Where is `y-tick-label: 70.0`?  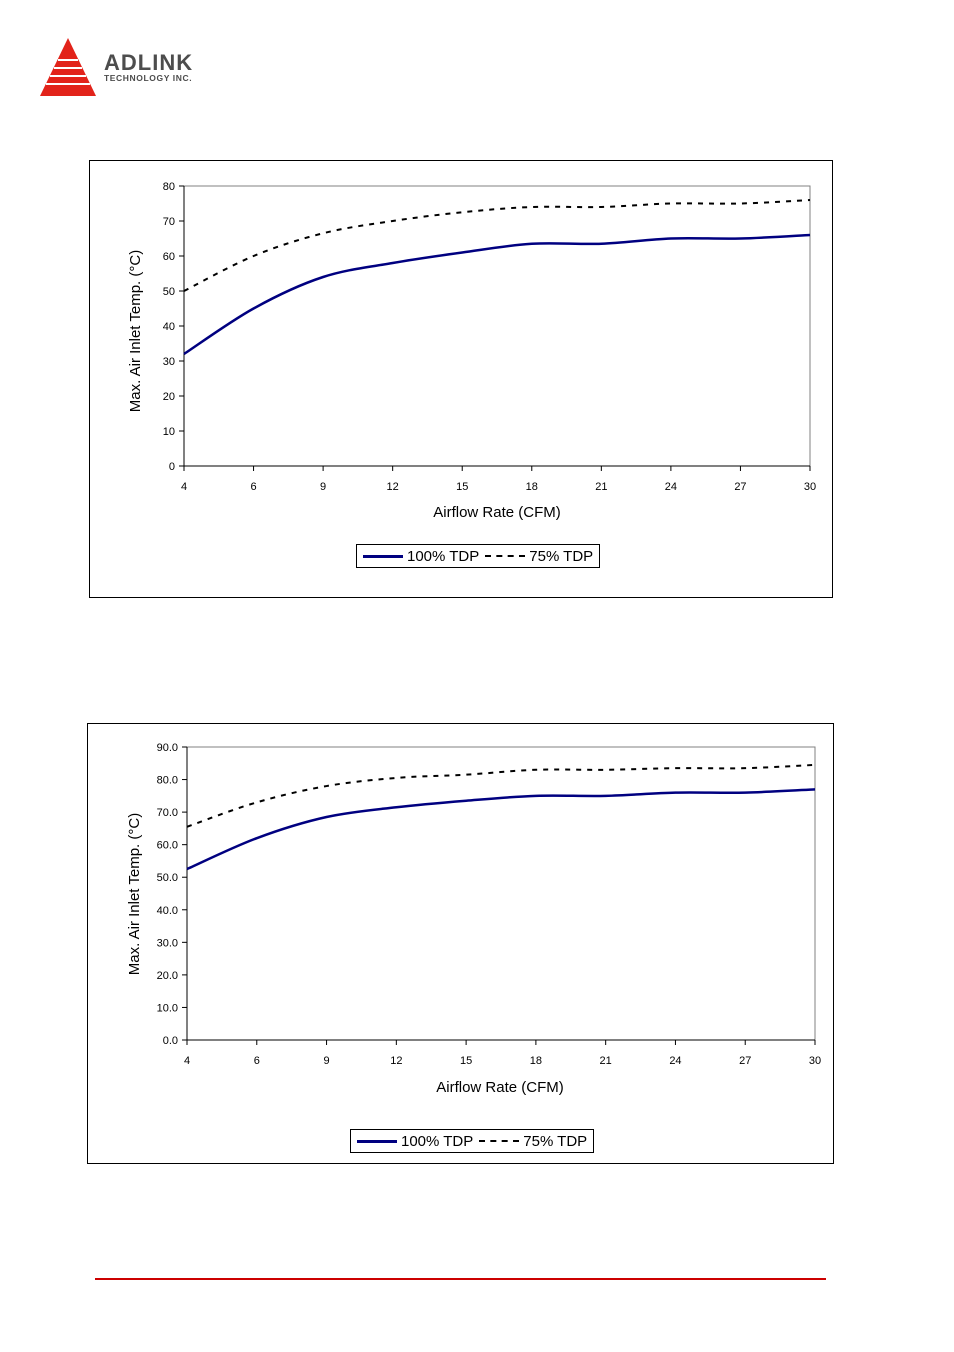 y-tick-label: 70.0 is located at coordinates (167, 813).